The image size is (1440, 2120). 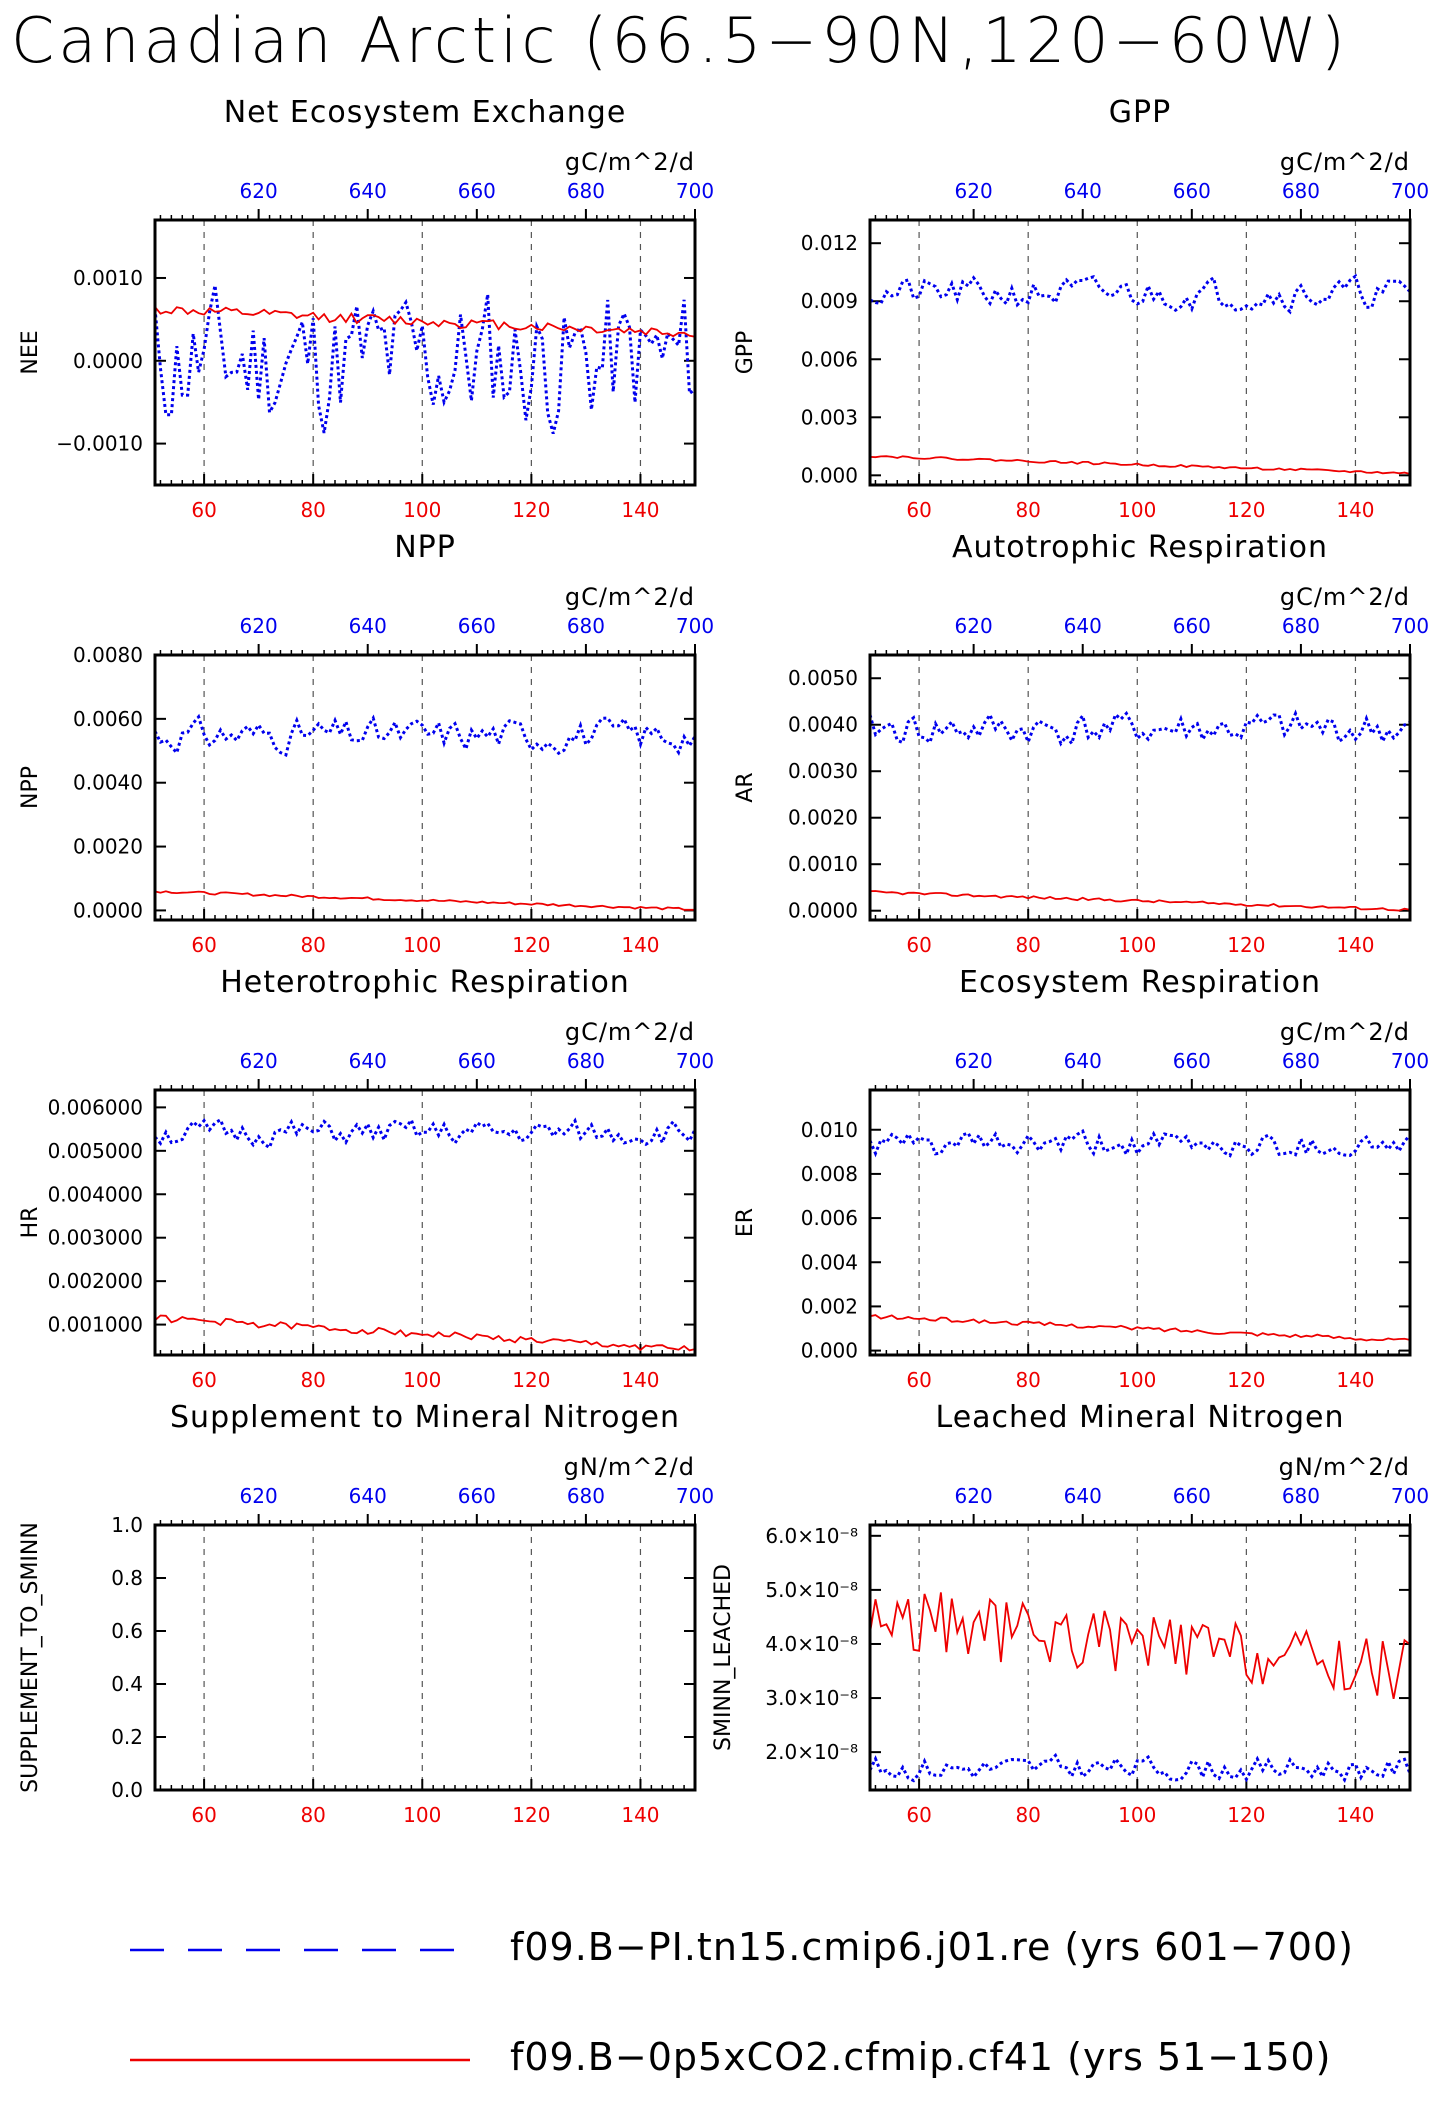 What do you see at coordinates (531, 945) in the screenshot?
I see `panel3-xtick-label: 120` at bounding box center [531, 945].